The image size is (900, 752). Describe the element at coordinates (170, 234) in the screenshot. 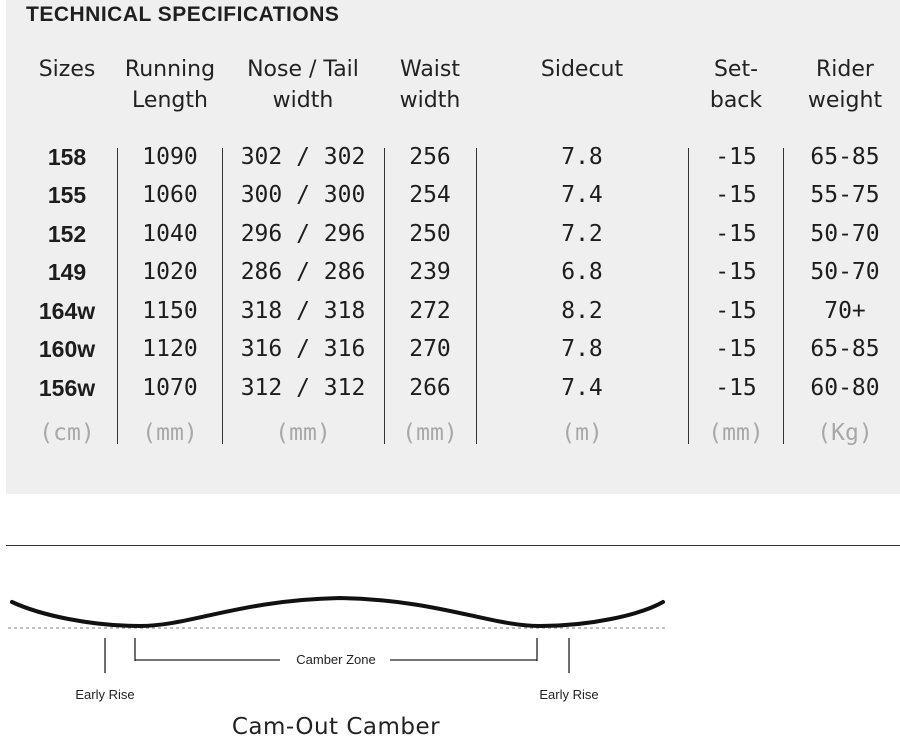

I see `cell-running_length: 1040` at that location.